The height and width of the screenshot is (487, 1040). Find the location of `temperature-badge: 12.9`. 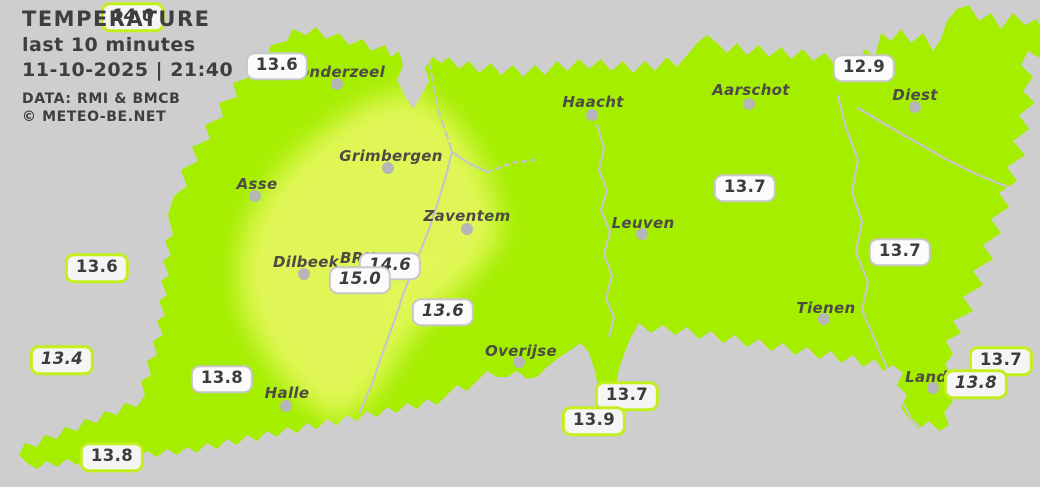

temperature-badge: 12.9 is located at coordinates (864, 68).